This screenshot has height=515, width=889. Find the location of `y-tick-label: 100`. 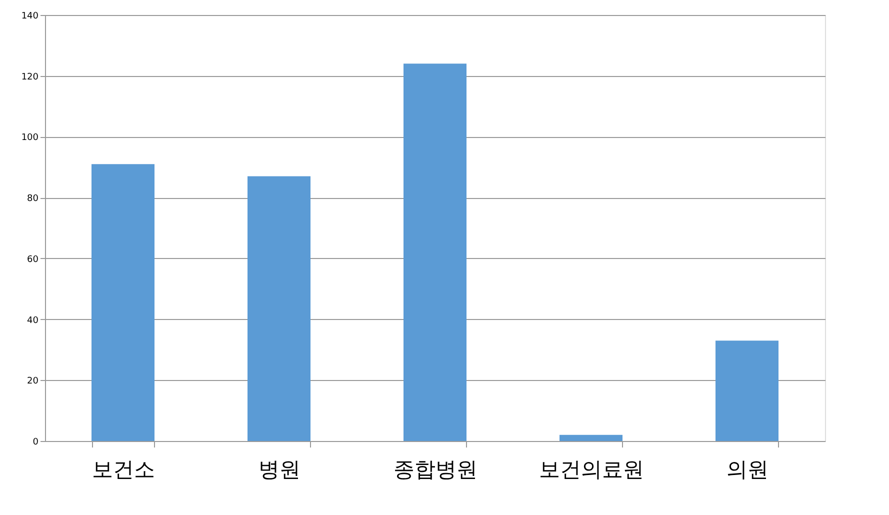

y-tick-label: 100 is located at coordinates (30, 138).